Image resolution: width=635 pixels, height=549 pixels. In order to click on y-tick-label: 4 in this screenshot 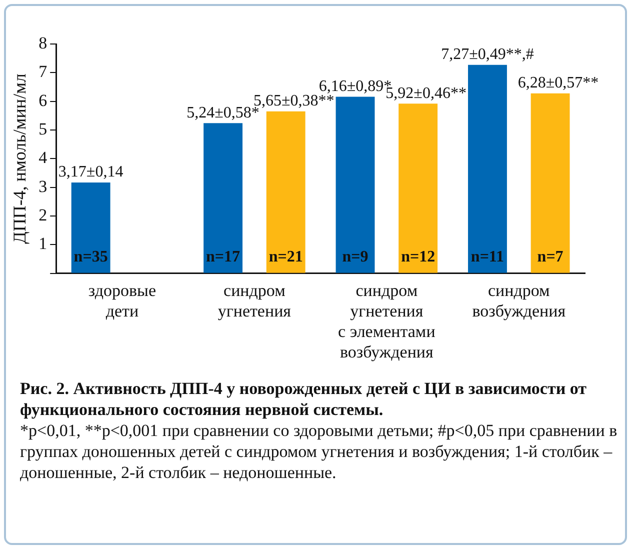, I will do `click(43, 158)`.